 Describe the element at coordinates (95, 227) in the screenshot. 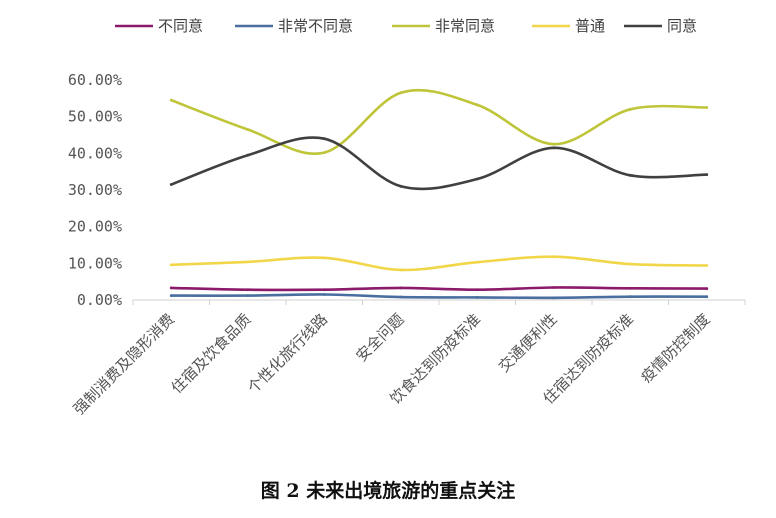

I see `y-tick-label: 20.00%` at that location.